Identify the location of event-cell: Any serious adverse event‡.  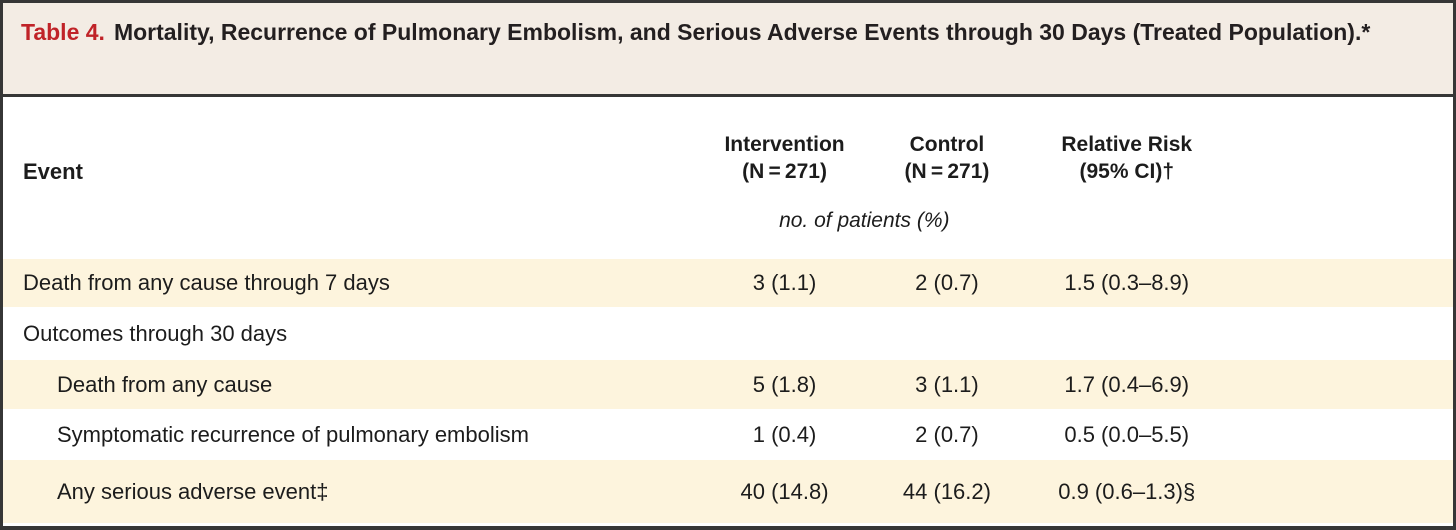
(193, 491).